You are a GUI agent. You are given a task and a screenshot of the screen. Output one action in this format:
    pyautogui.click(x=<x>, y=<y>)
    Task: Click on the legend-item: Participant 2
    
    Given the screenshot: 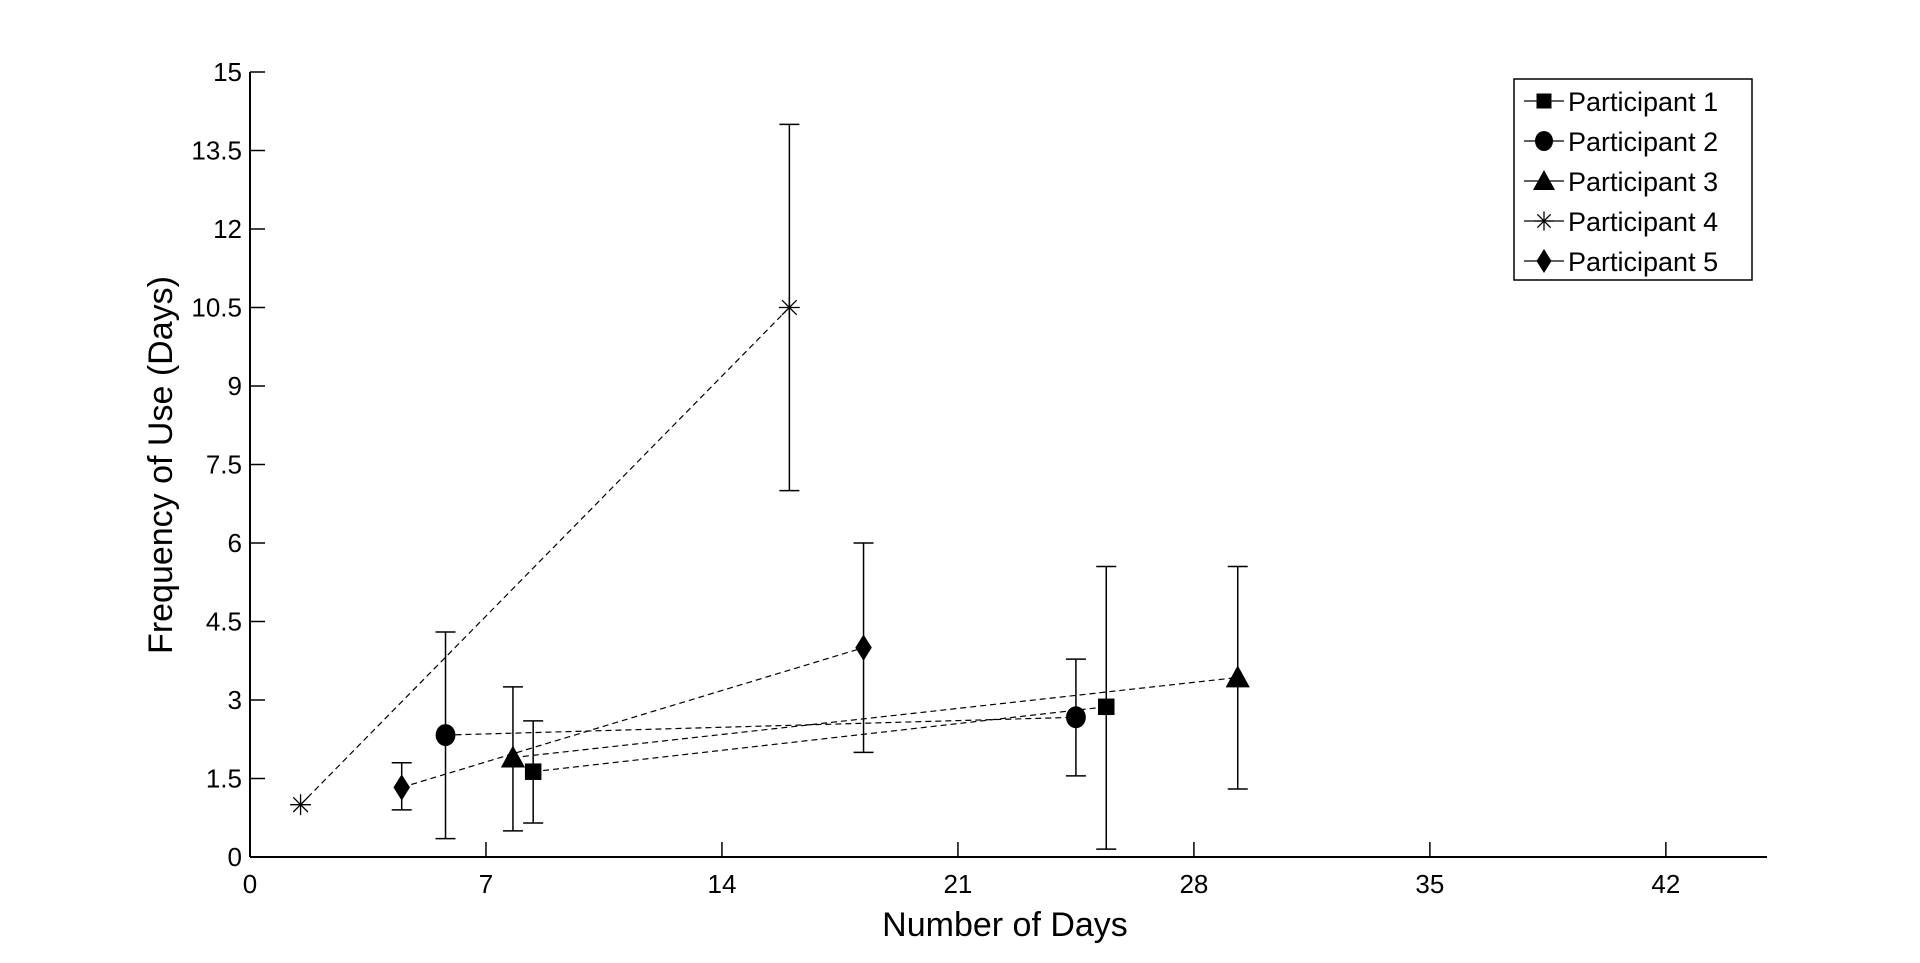 What is the action you would take?
    pyautogui.click(x=1621, y=142)
    